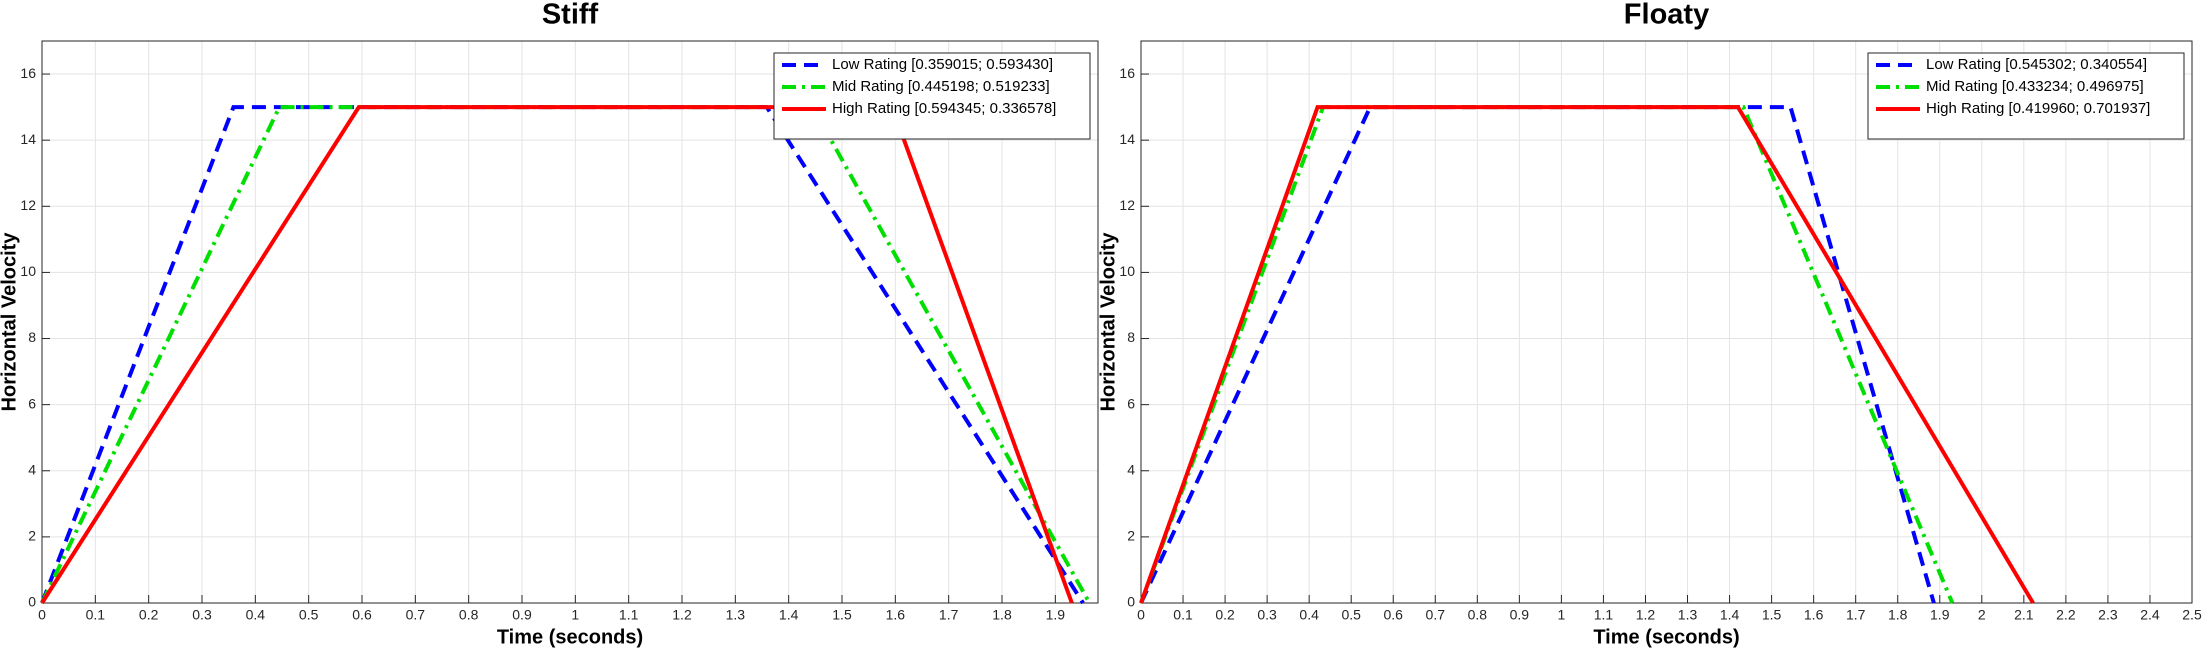 The image size is (2208, 650). Describe the element at coordinates (944, 108) in the screenshot. I see `legend-label: High Rating [0.594345; 0.336578]` at that location.